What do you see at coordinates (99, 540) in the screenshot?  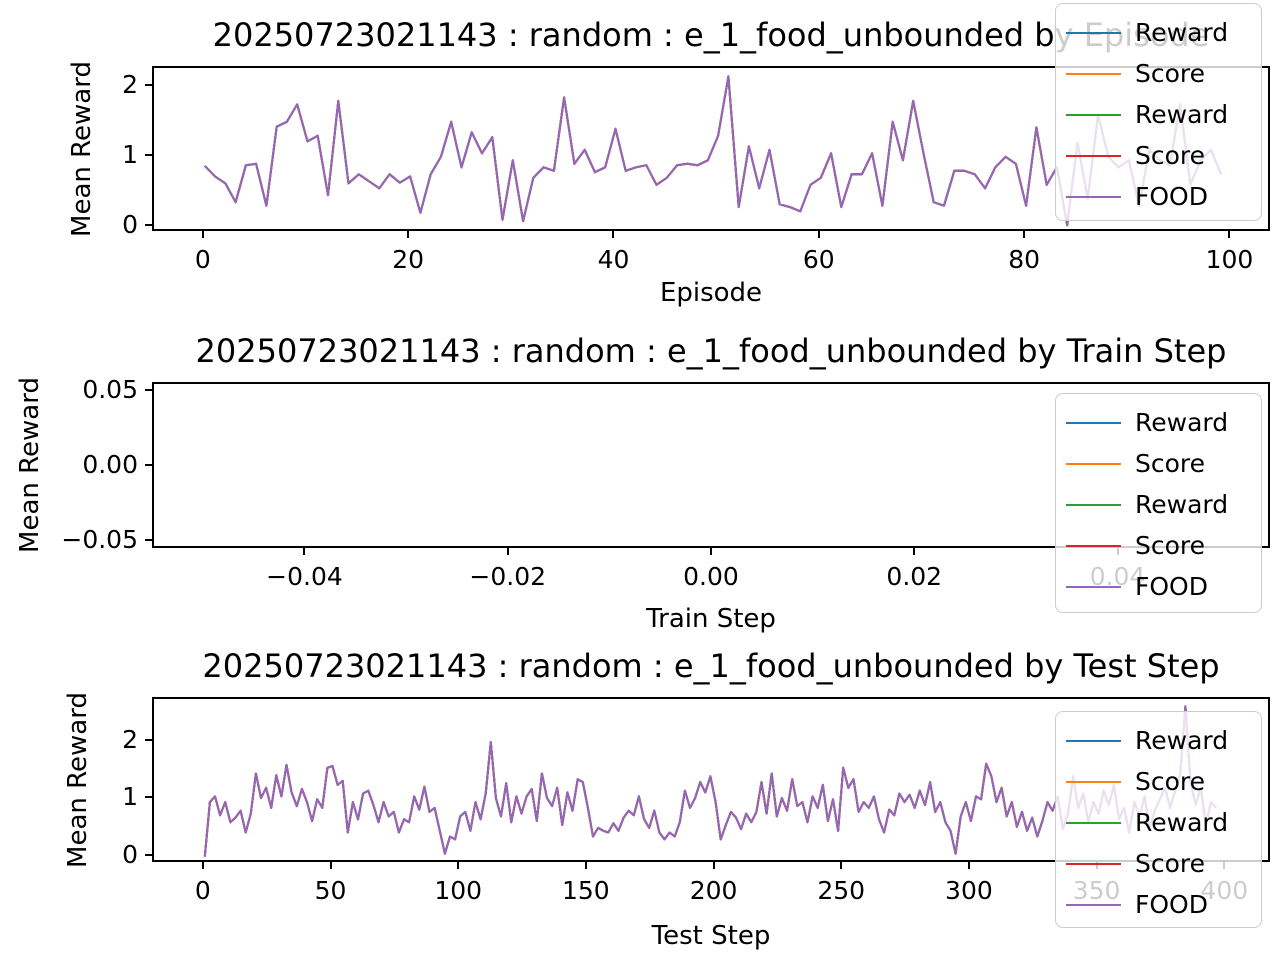 I see `y-tick-label: −0.05` at bounding box center [99, 540].